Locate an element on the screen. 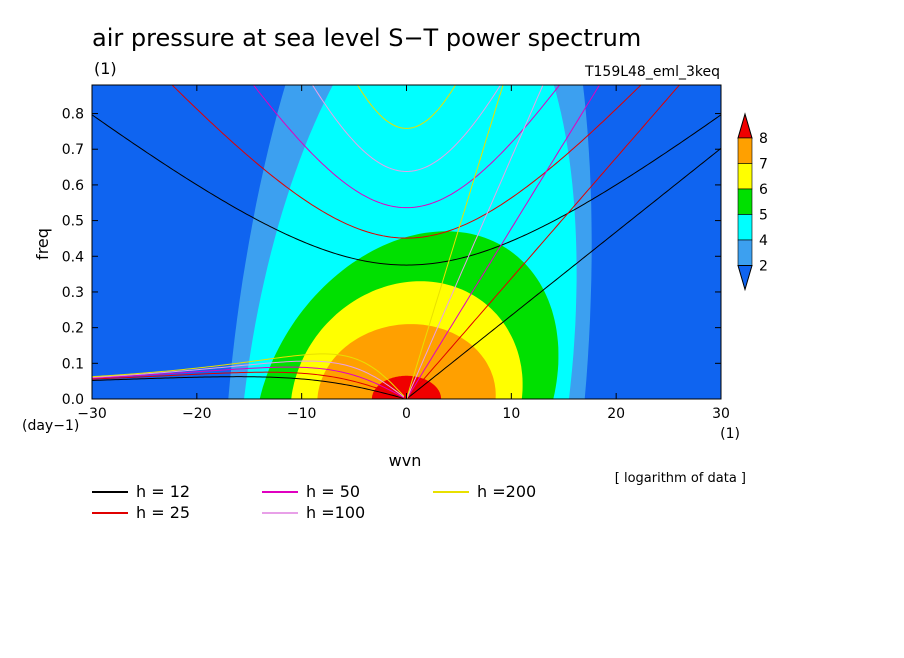  inertia-gravity-curve-h25 is located at coordinates (406, 162).